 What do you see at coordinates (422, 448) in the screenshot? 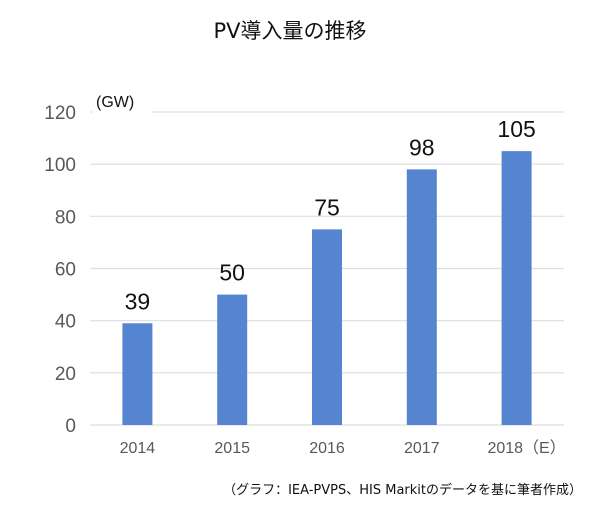
I see `x-tick-label: 2017` at bounding box center [422, 448].